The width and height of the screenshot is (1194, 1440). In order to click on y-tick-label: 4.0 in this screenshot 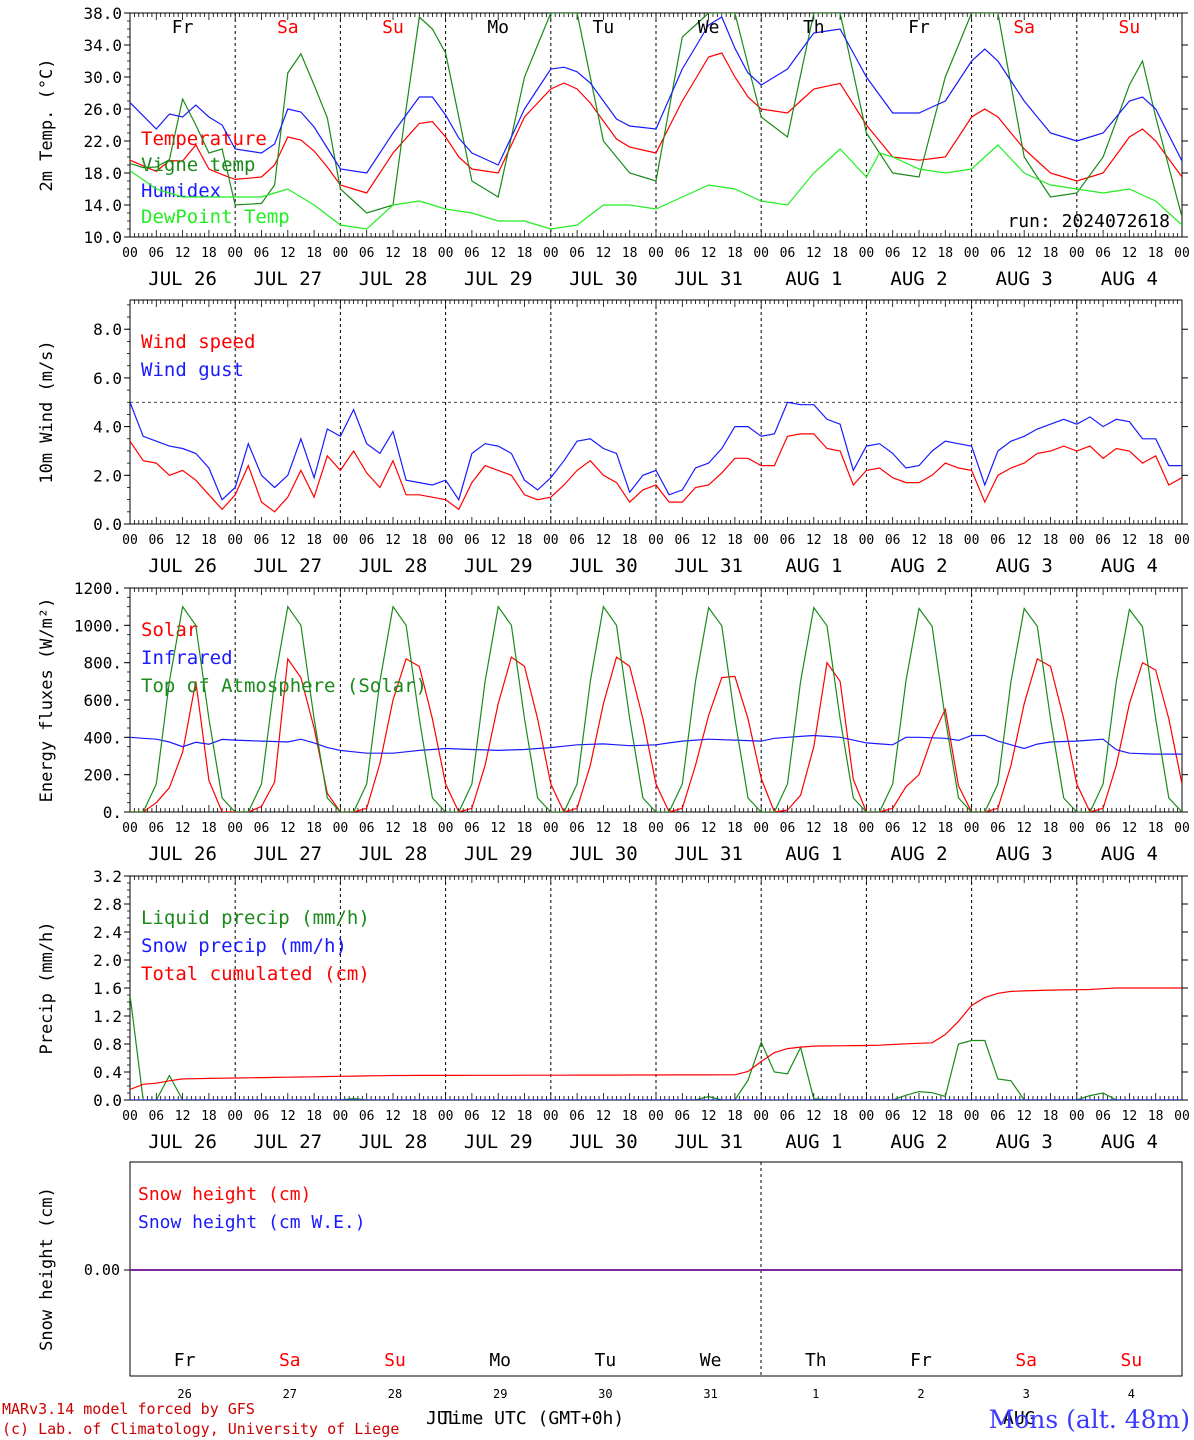, I will do `click(107, 427)`.